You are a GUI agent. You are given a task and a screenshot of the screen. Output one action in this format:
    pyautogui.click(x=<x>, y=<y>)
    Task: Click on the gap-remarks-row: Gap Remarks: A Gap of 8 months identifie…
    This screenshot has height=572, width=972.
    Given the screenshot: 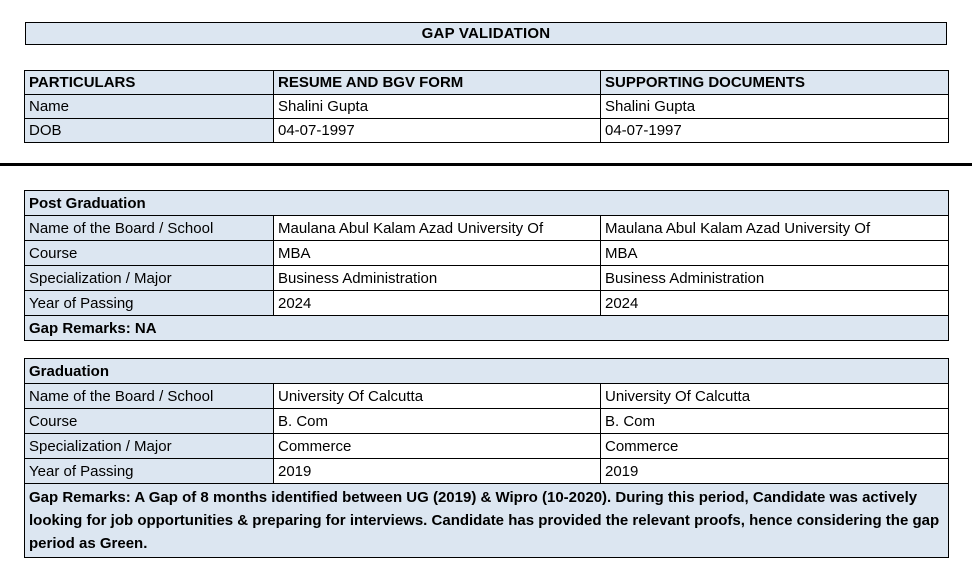 What is the action you would take?
    pyautogui.click(x=486, y=520)
    